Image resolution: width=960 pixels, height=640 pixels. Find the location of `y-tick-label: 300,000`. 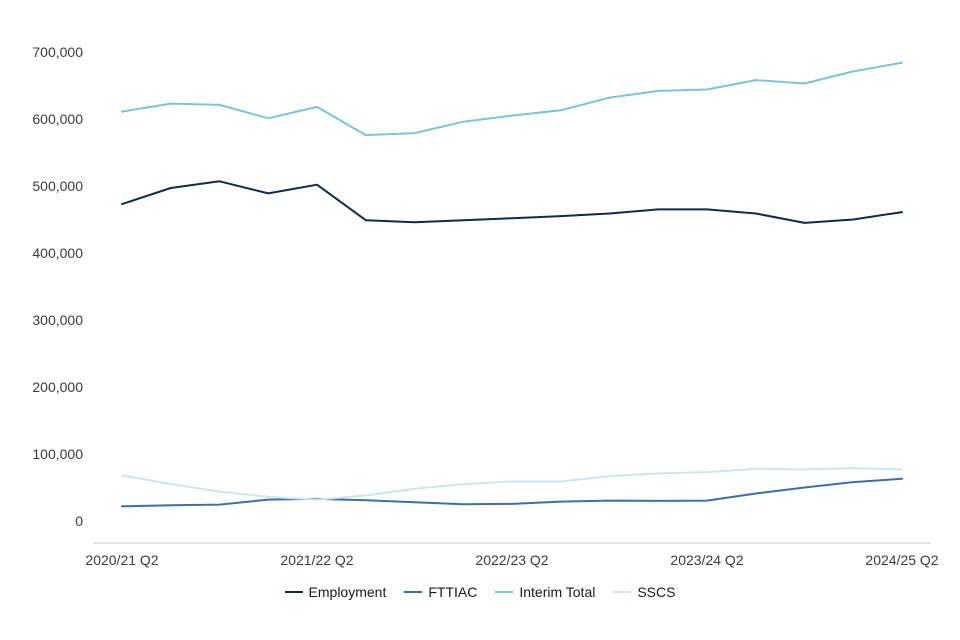

y-tick-label: 300,000 is located at coordinates (57, 320).